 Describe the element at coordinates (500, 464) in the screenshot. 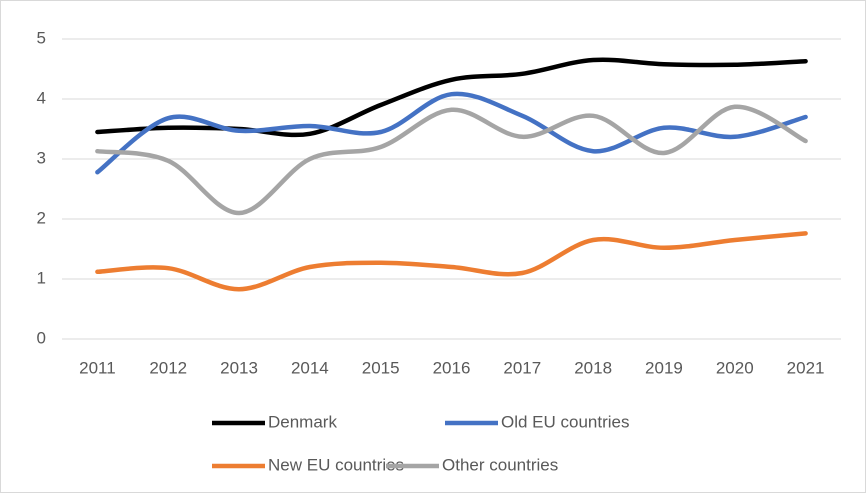

I see `legend-label: Other countries` at that location.